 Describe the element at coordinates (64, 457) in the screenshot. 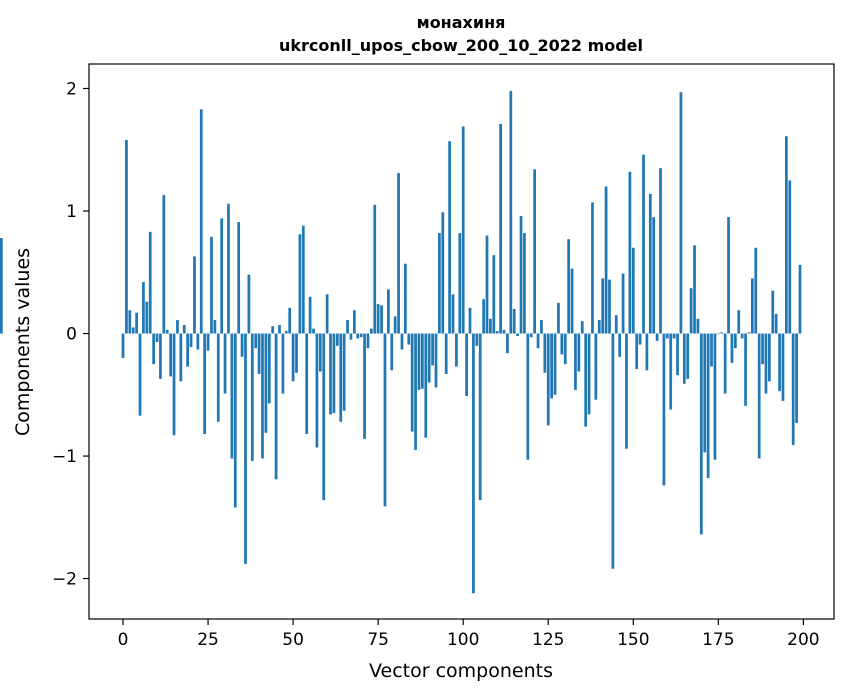

I see `y-tick-label: −1` at that location.